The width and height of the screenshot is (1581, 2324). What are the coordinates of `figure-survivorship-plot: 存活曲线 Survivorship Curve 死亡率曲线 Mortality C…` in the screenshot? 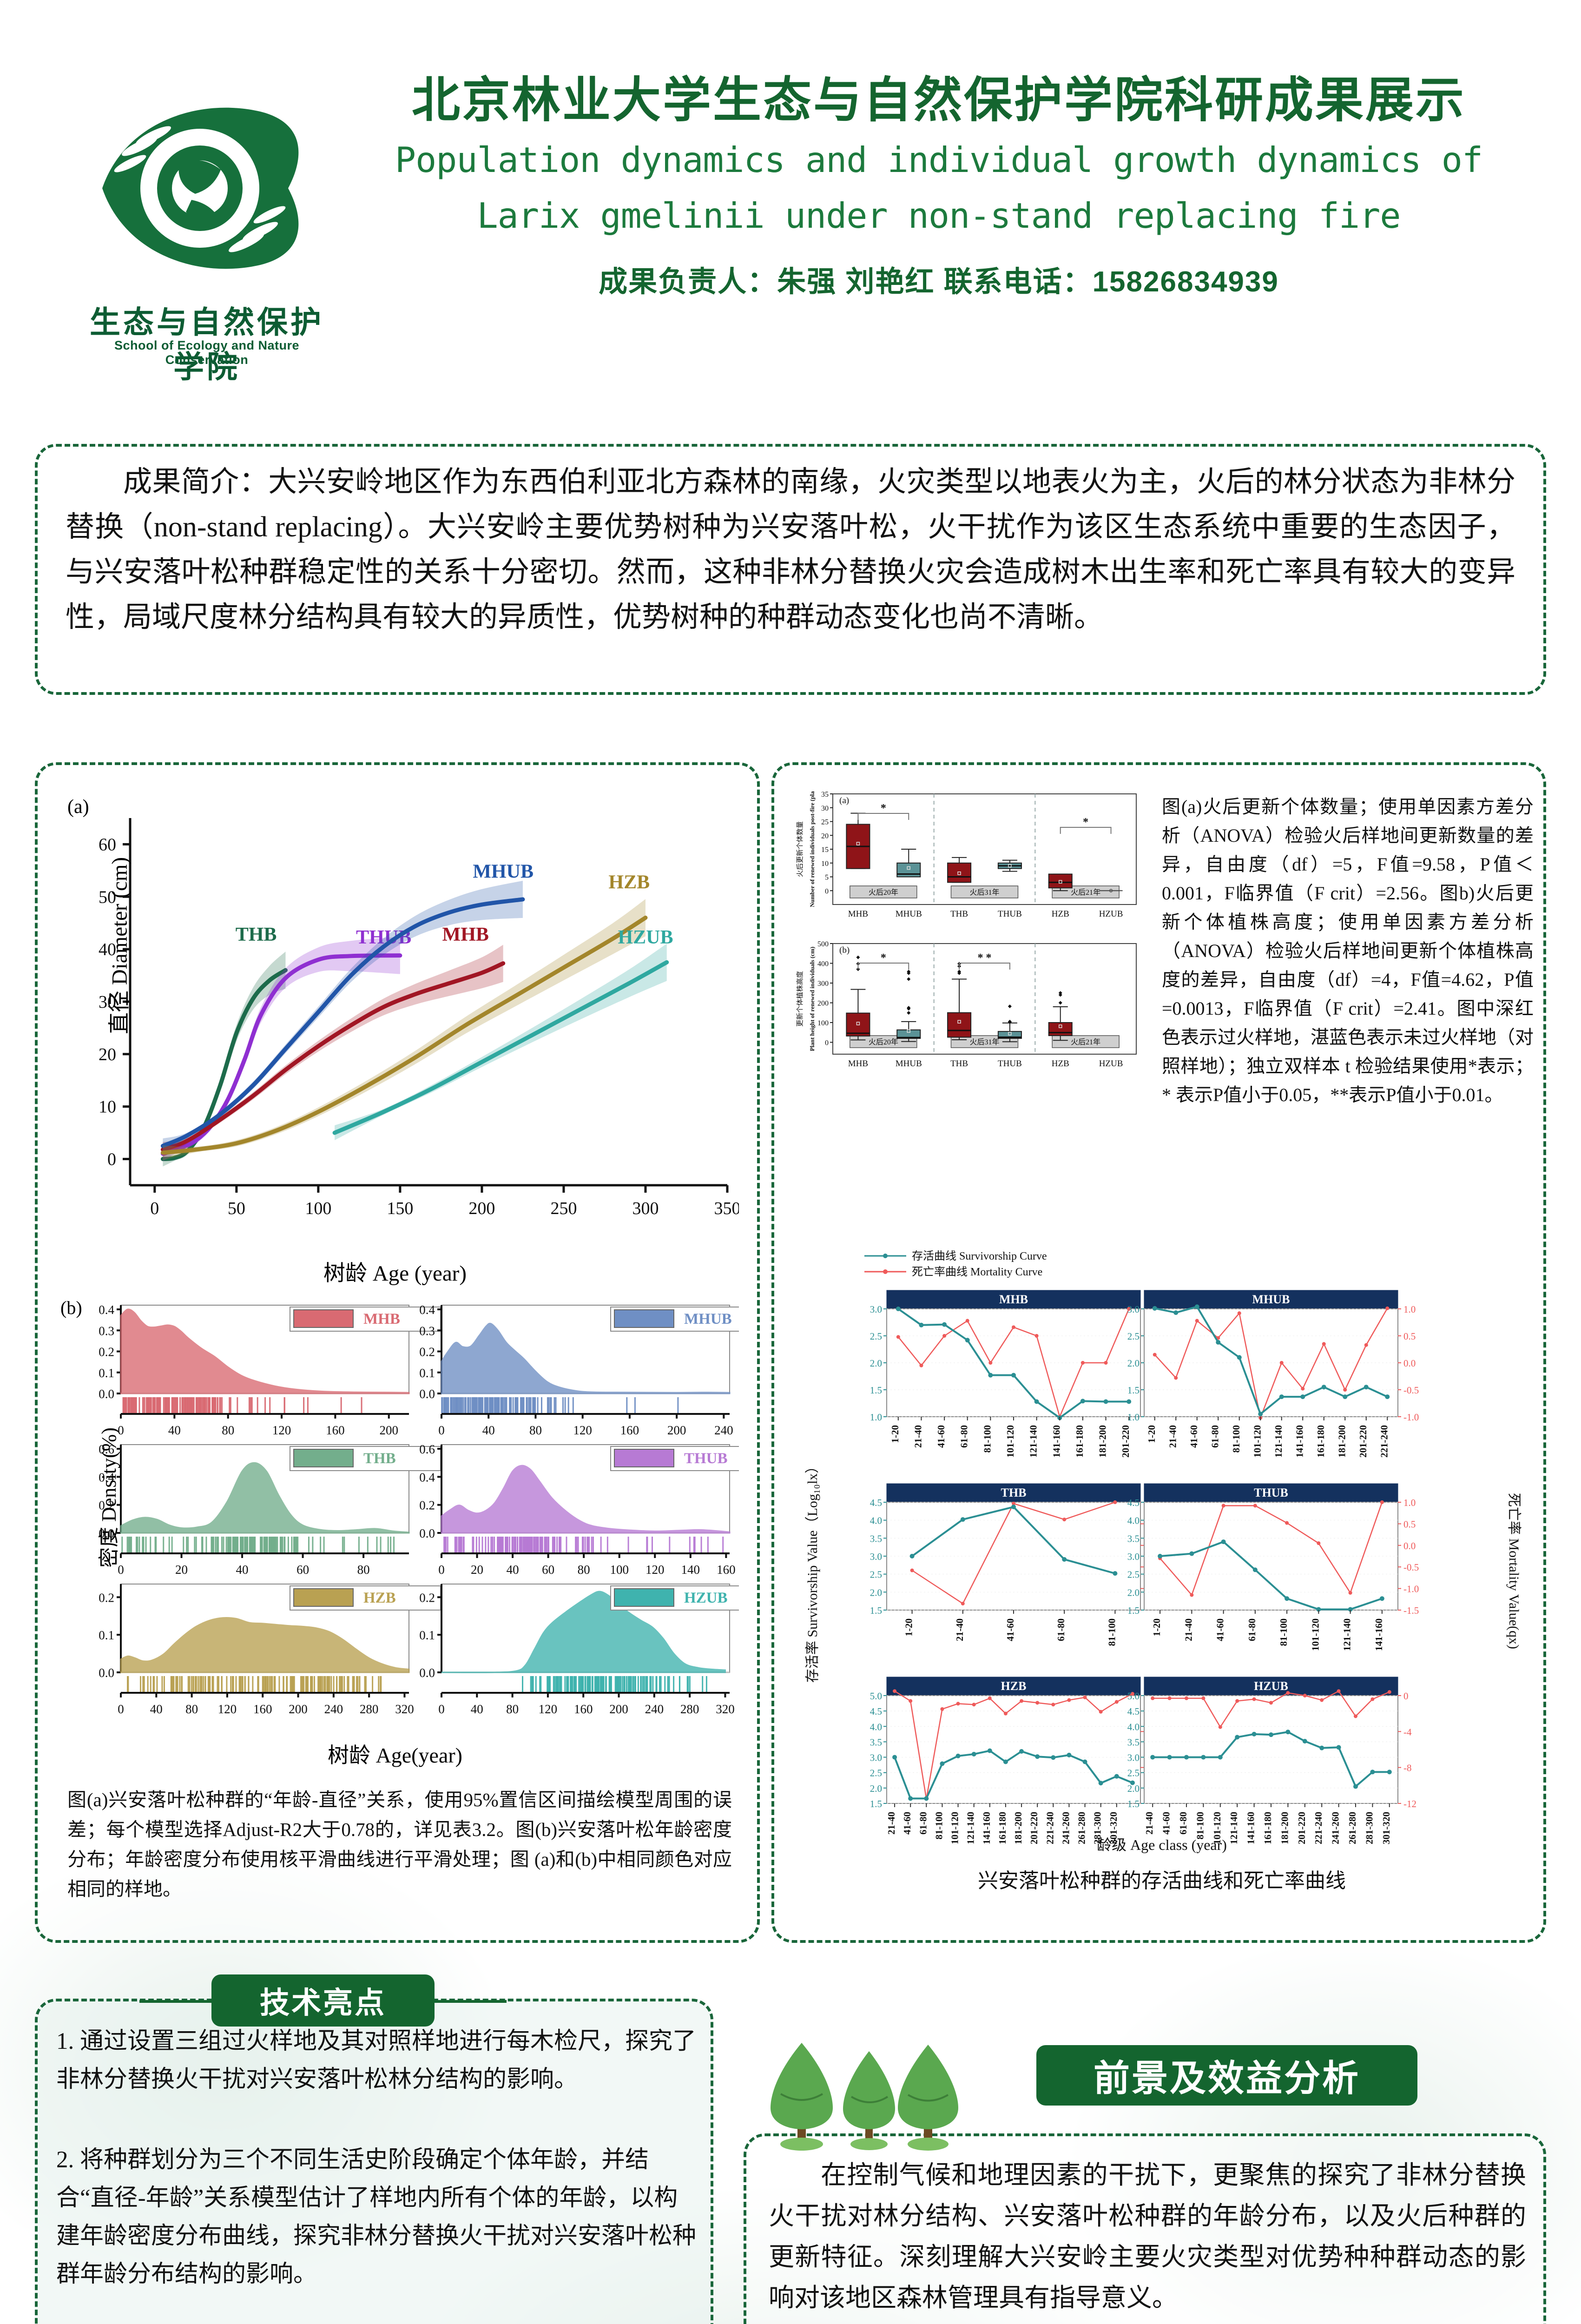 It's located at (1163, 1551).